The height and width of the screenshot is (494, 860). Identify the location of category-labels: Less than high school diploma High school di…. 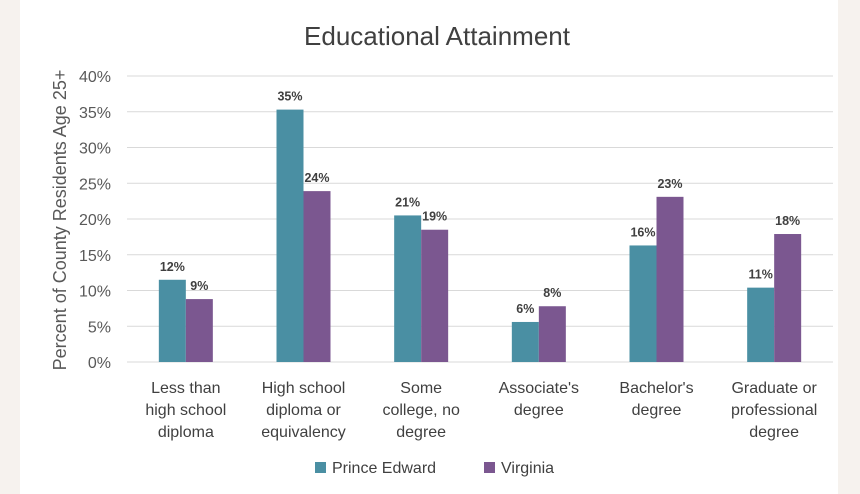
(481, 410).